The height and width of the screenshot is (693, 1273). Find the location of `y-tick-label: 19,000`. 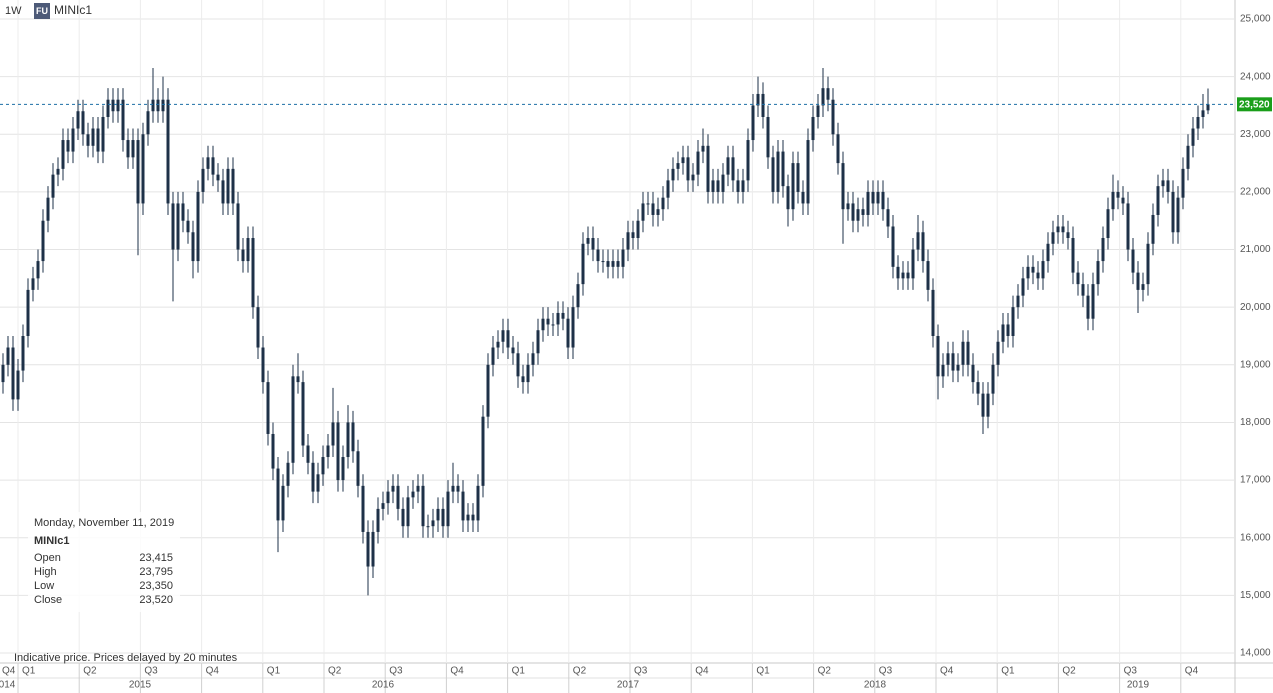

y-tick-label: 19,000 is located at coordinates (1255, 364).